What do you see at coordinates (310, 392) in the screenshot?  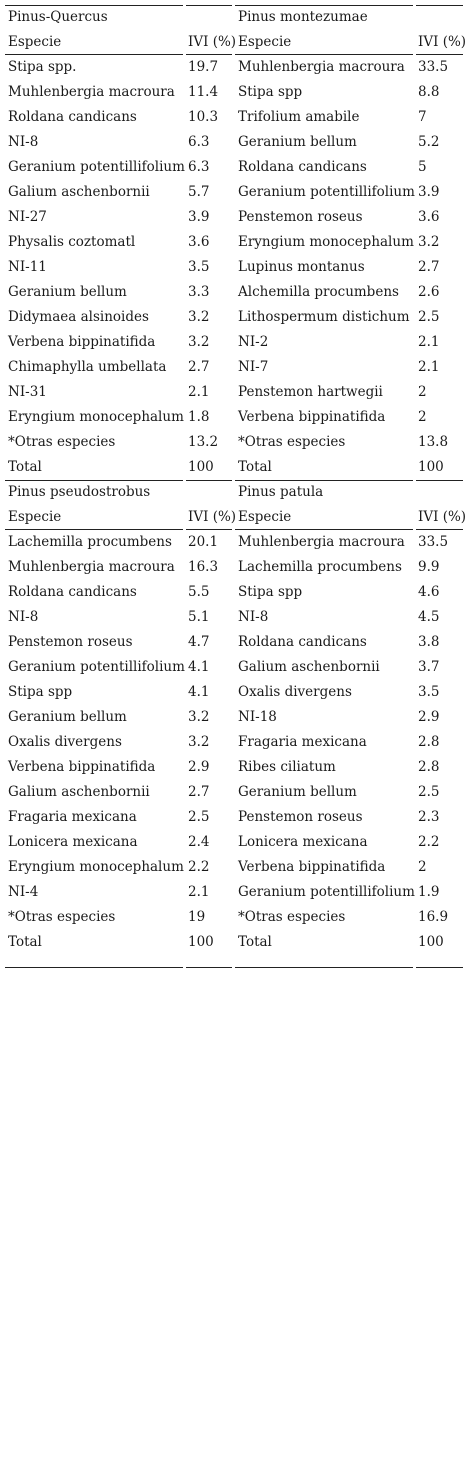 I see `species-cell: Penstemon hartwegii` at bounding box center [310, 392].